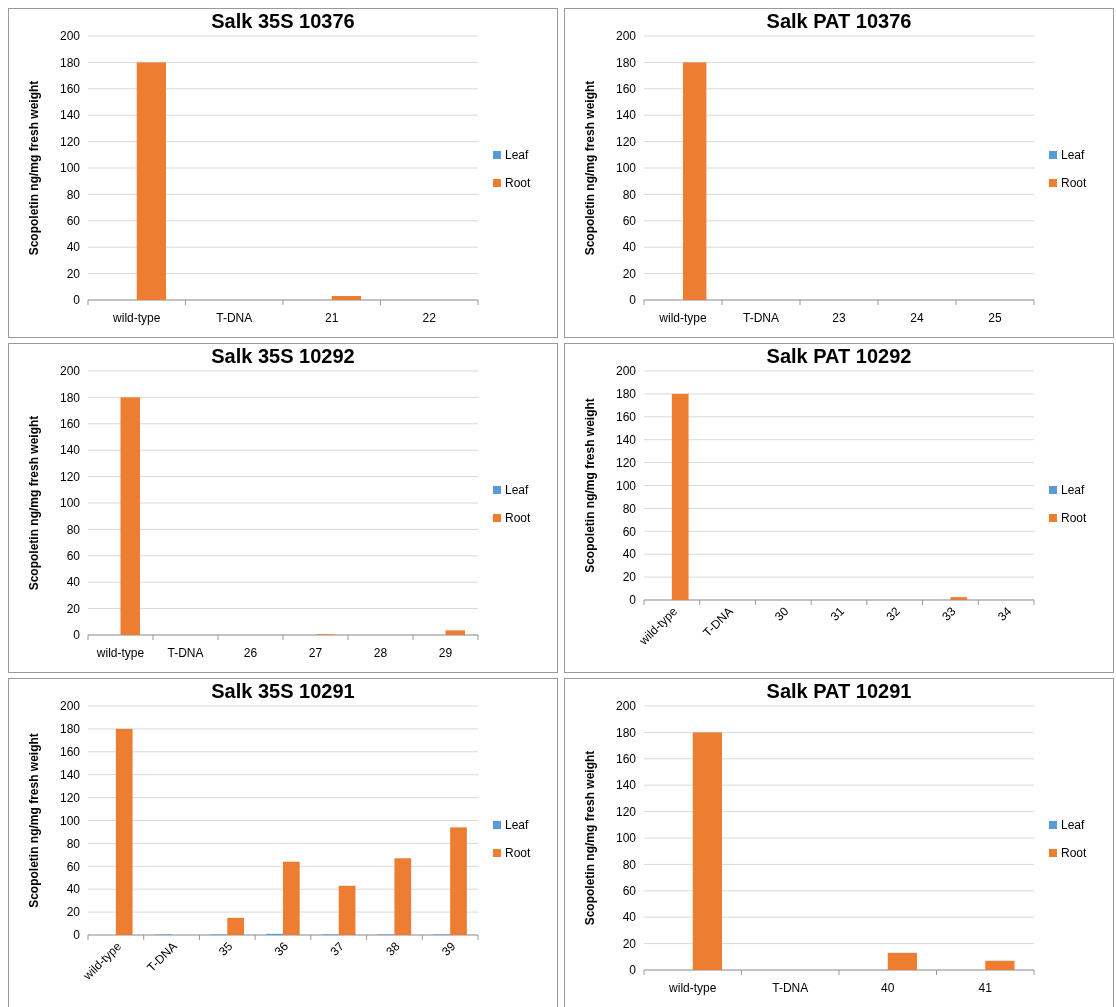  Describe the element at coordinates (839, 318) in the screenshot. I see `x-tick-label: 23` at that location.